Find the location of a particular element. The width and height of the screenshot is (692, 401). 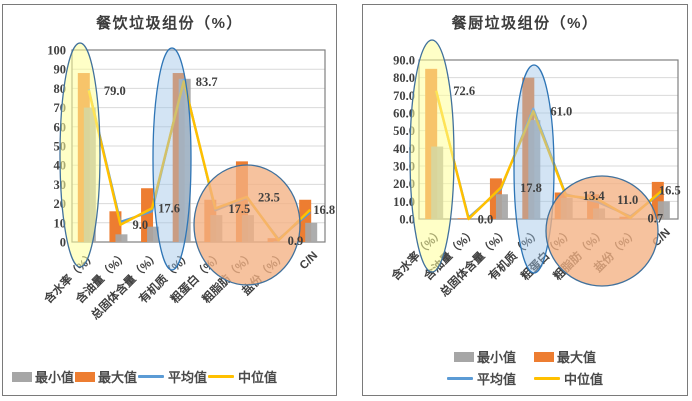

data-label: 83.7 is located at coordinates (207, 82).